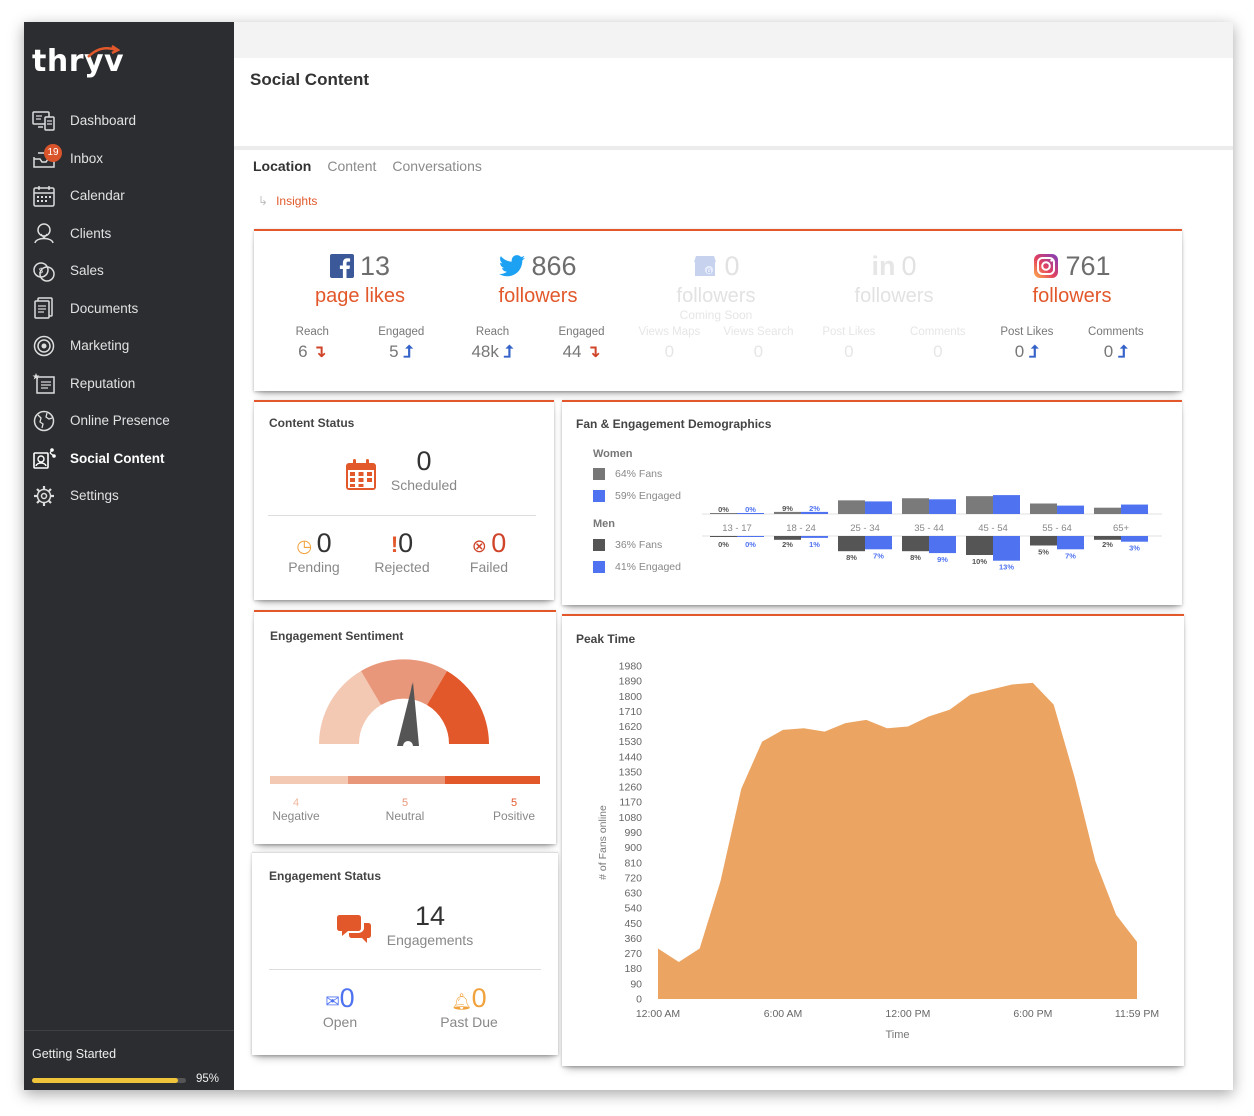 The height and width of the screenshot is (1116, 1254). I want to click on sidebar-item-sales: $ Sales, so click(129, 271).